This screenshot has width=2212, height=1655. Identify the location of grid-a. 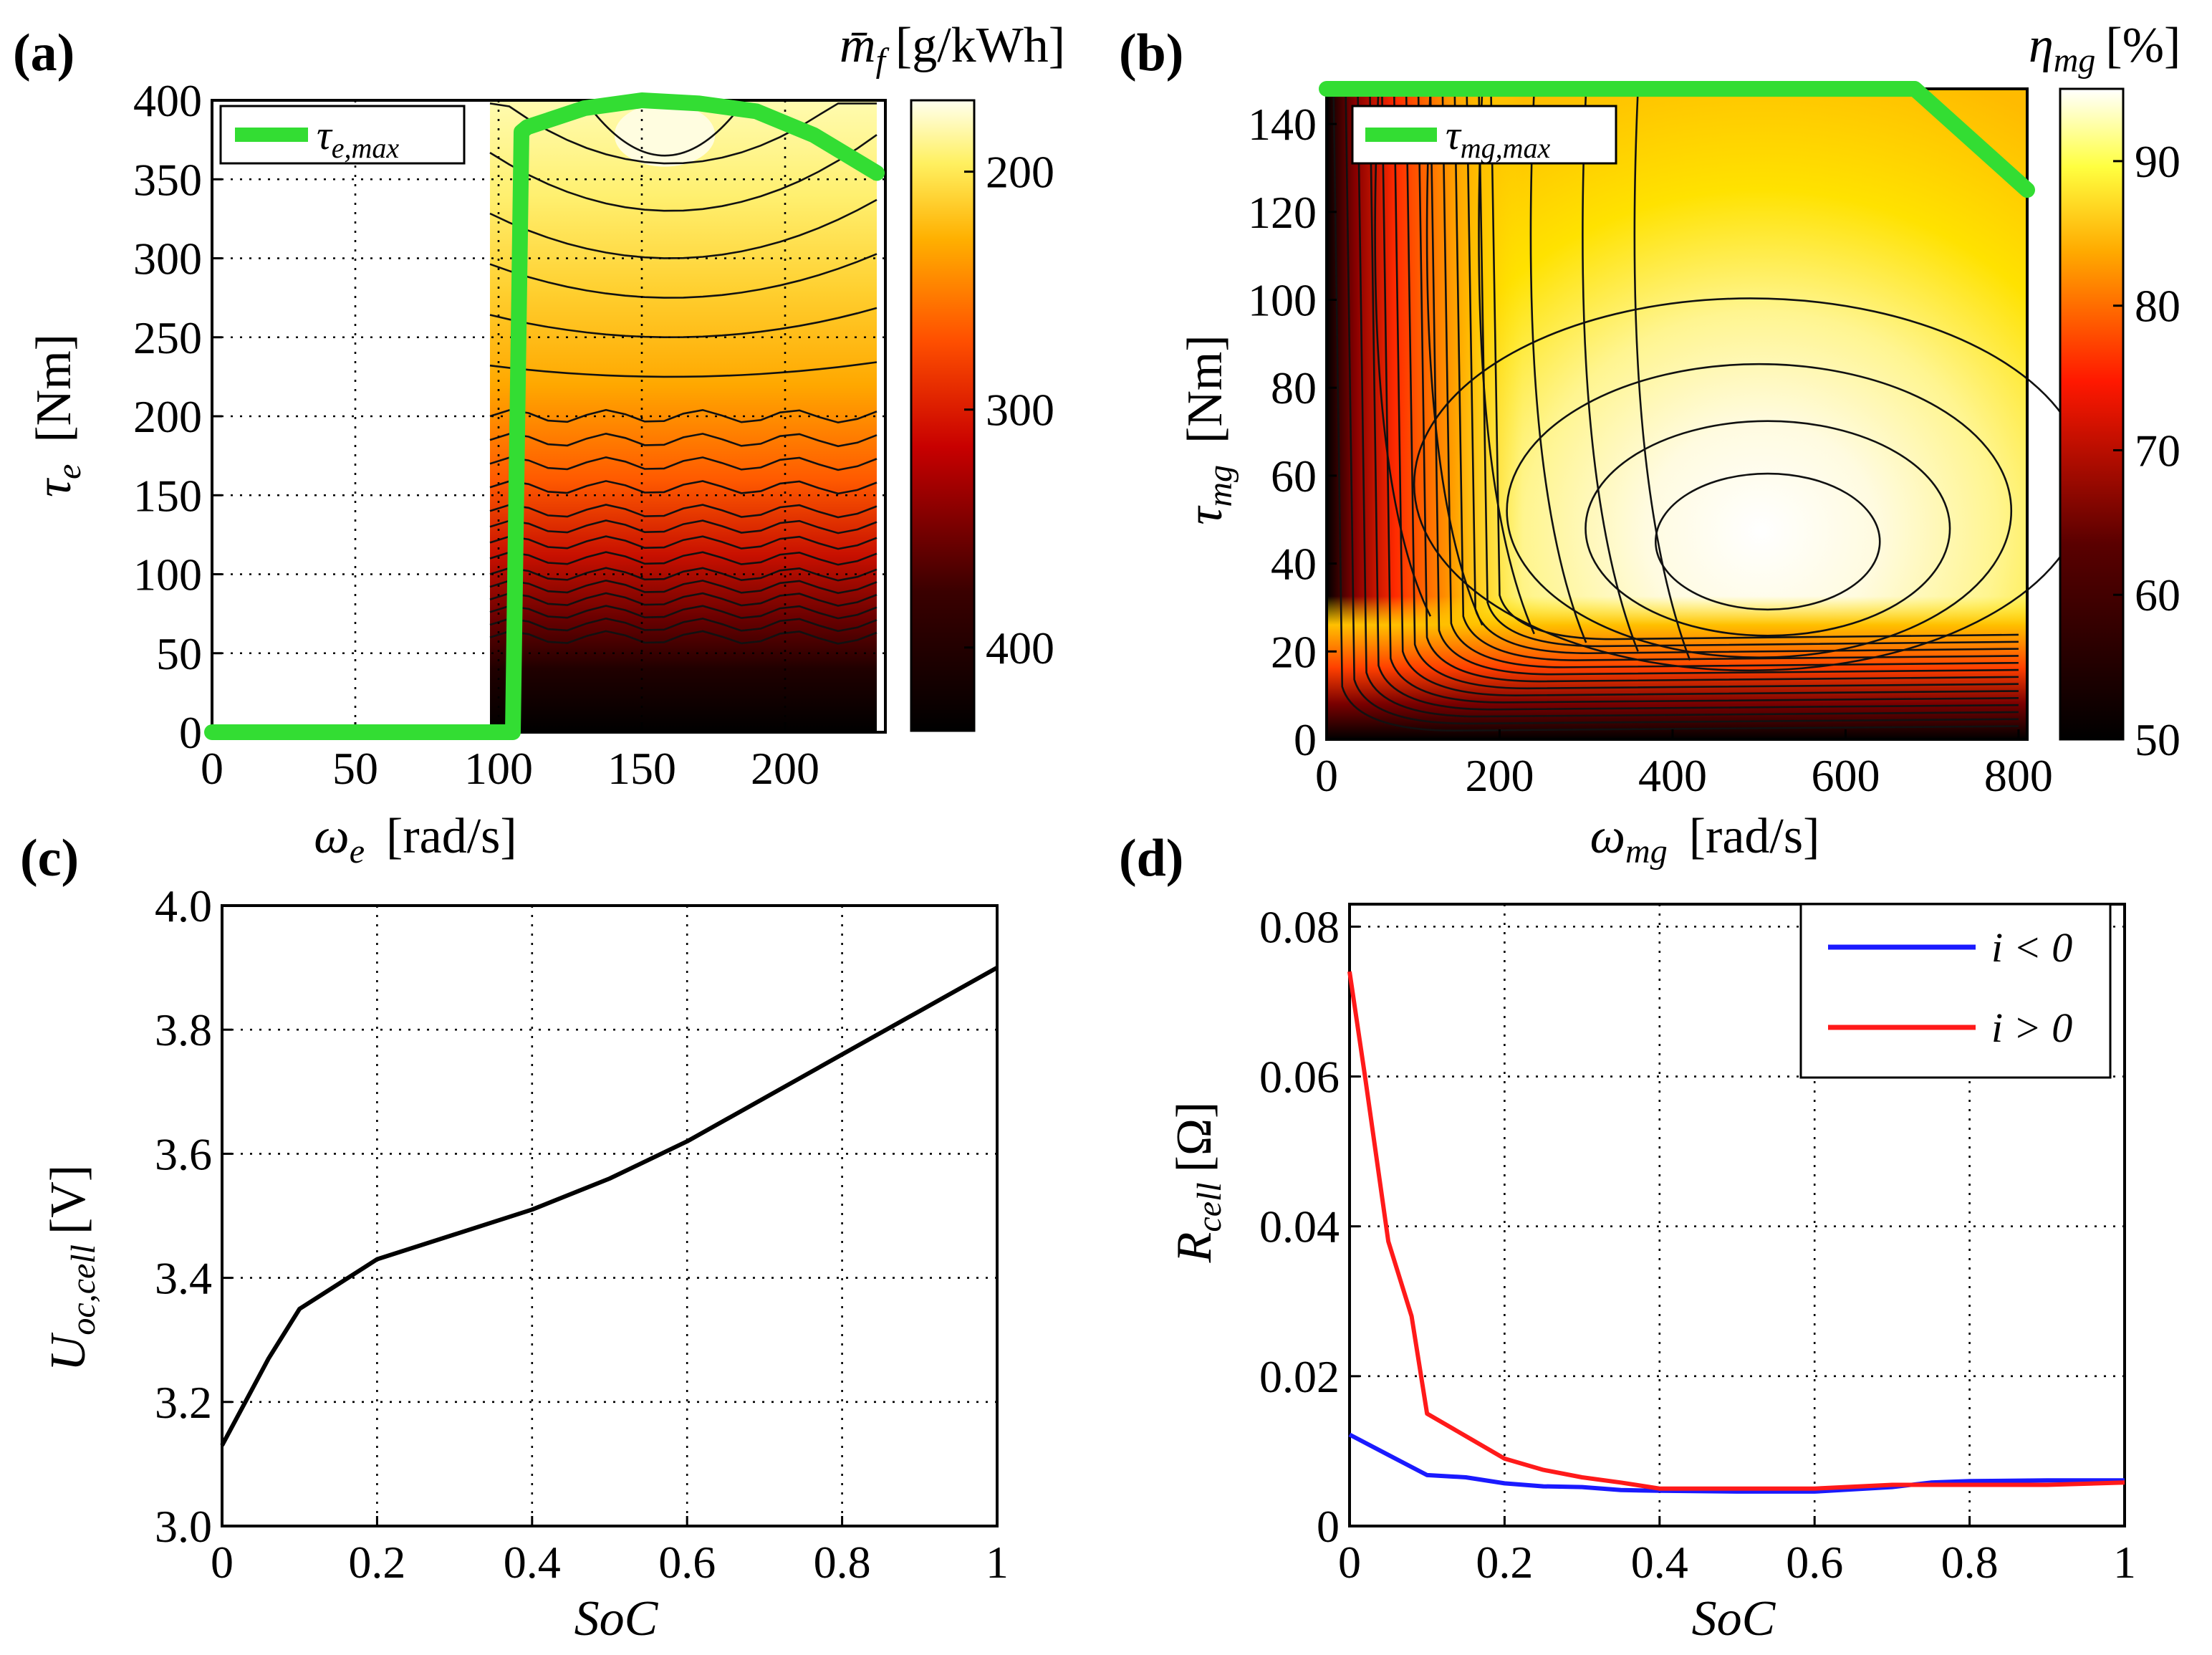
(548, 416).